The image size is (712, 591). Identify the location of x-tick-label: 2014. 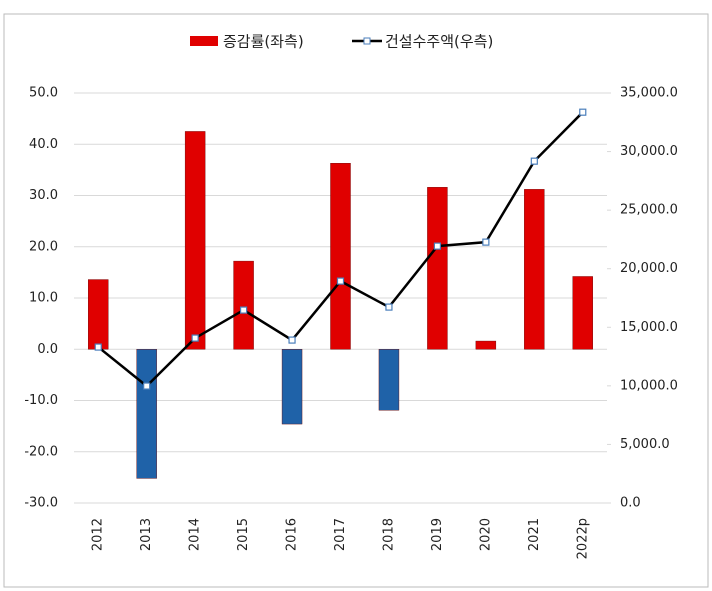
(195, 534).